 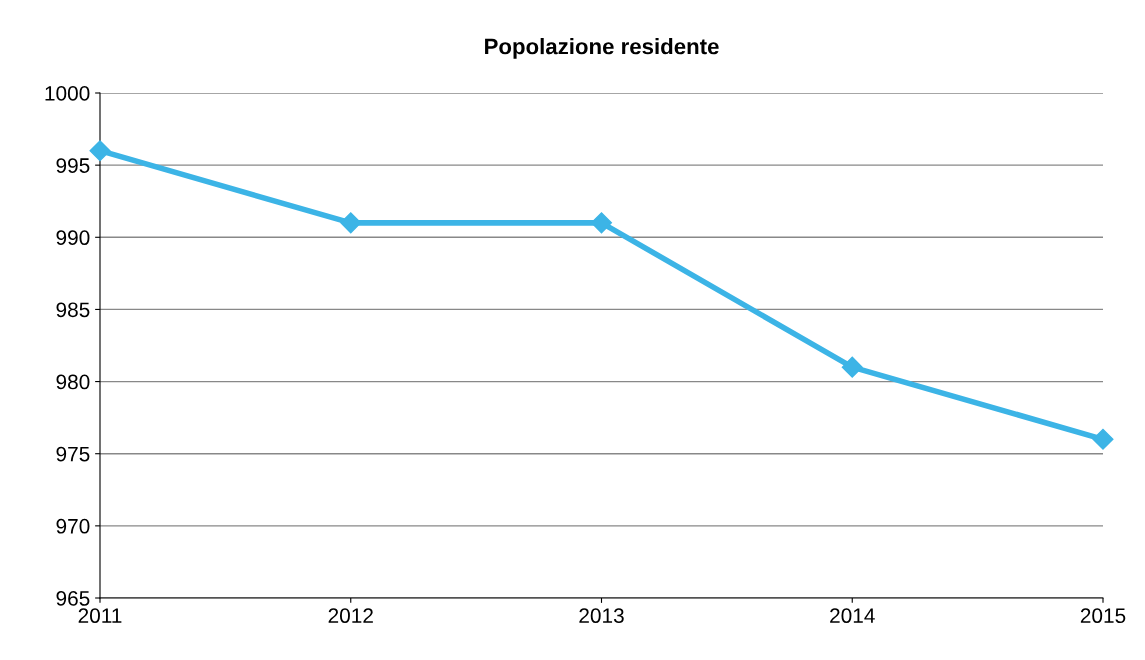 What do you see at coordinates (73, 454) in the screenshot?
I see `y-tick-label: 975` at bounding box center [73, 454].